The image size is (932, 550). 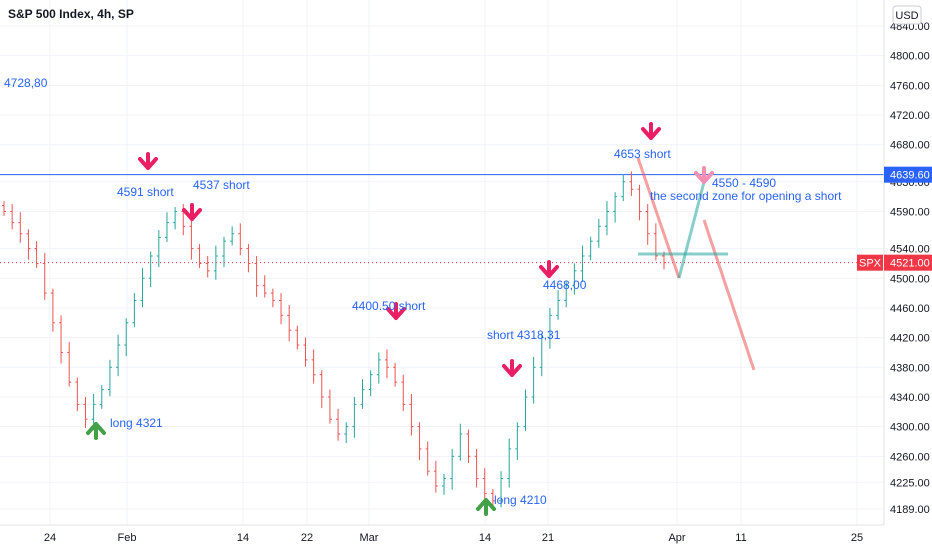 What do you see at coordinates (442, 534) in the screenshot?
I see `x-axis: 24 Feb 14 22 Mar 14 21 Apr 11 25` at bounding box center [442, 534].